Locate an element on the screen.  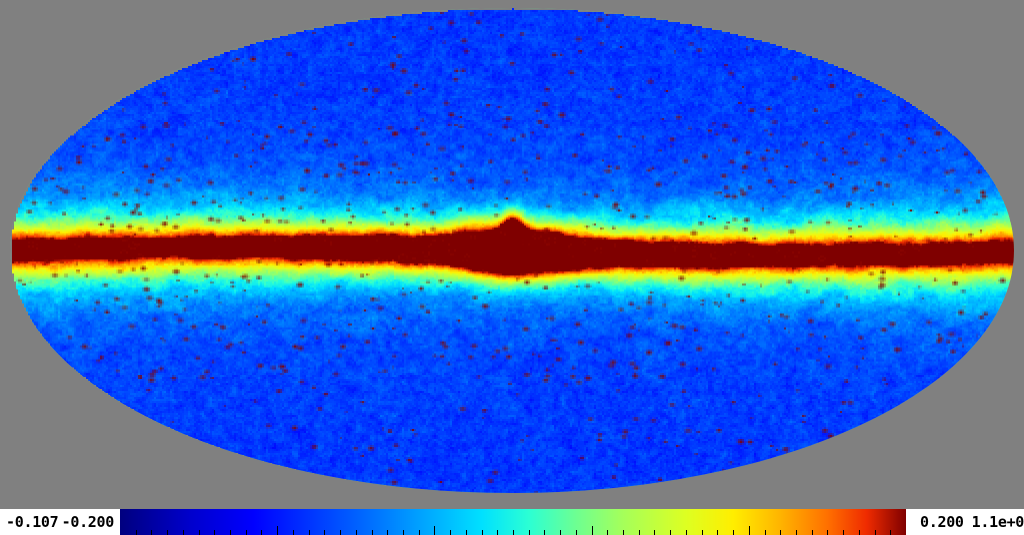
colorbar is located at coordinates (513, 522).